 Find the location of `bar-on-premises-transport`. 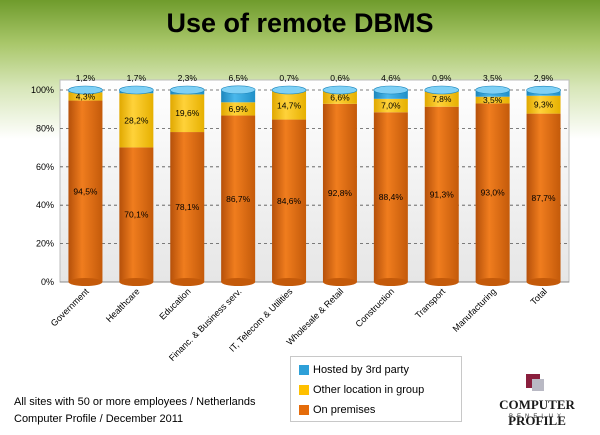

bar-on-premises-transport is located at coordinates (441, 194).